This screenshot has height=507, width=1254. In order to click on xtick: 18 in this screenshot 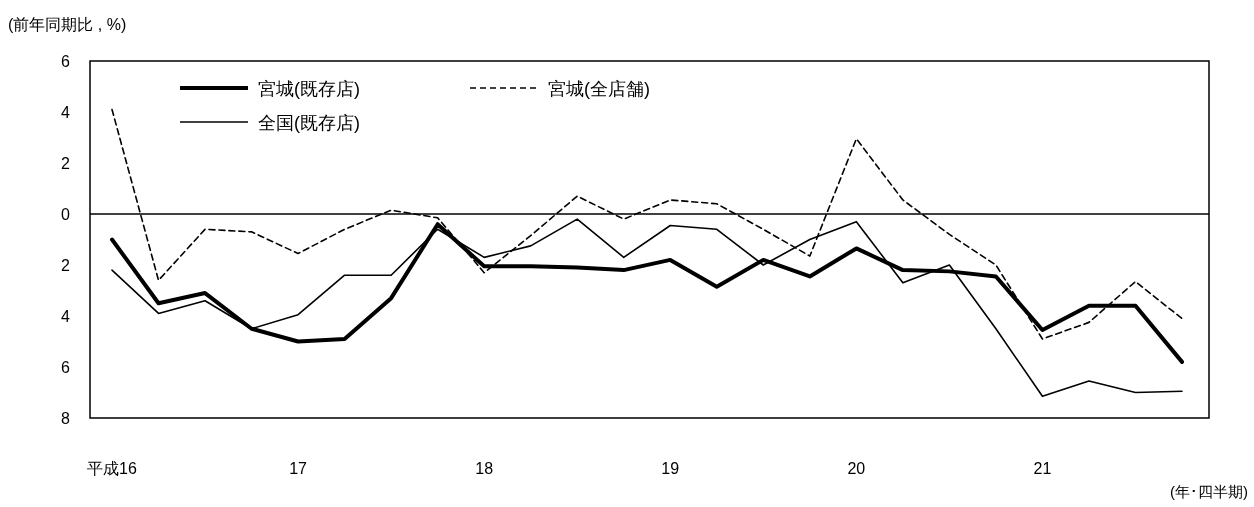, I will do `click(484, 468)`.